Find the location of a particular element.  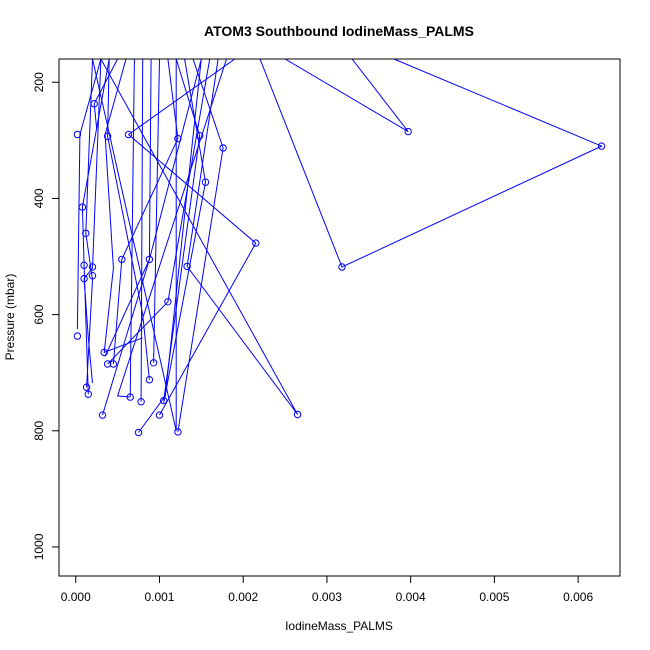

y-tick-label: 600 is located at coordinates (39, 314).